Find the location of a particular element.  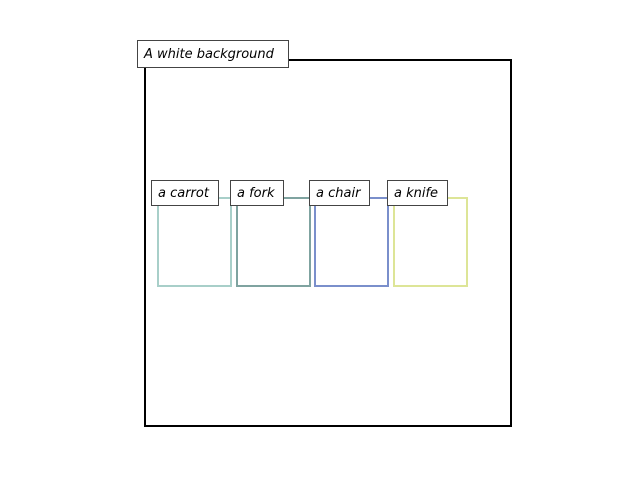

fork-label: a fork is located at coordinates (257, 193).